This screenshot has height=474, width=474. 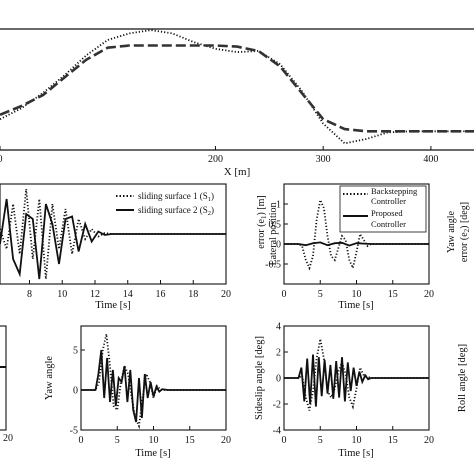 What do you see at coordinates (320, 440) in the screenshot?
I see `sideslip-angle-xtick-label-1: 5` at bounding box center [320, 440].